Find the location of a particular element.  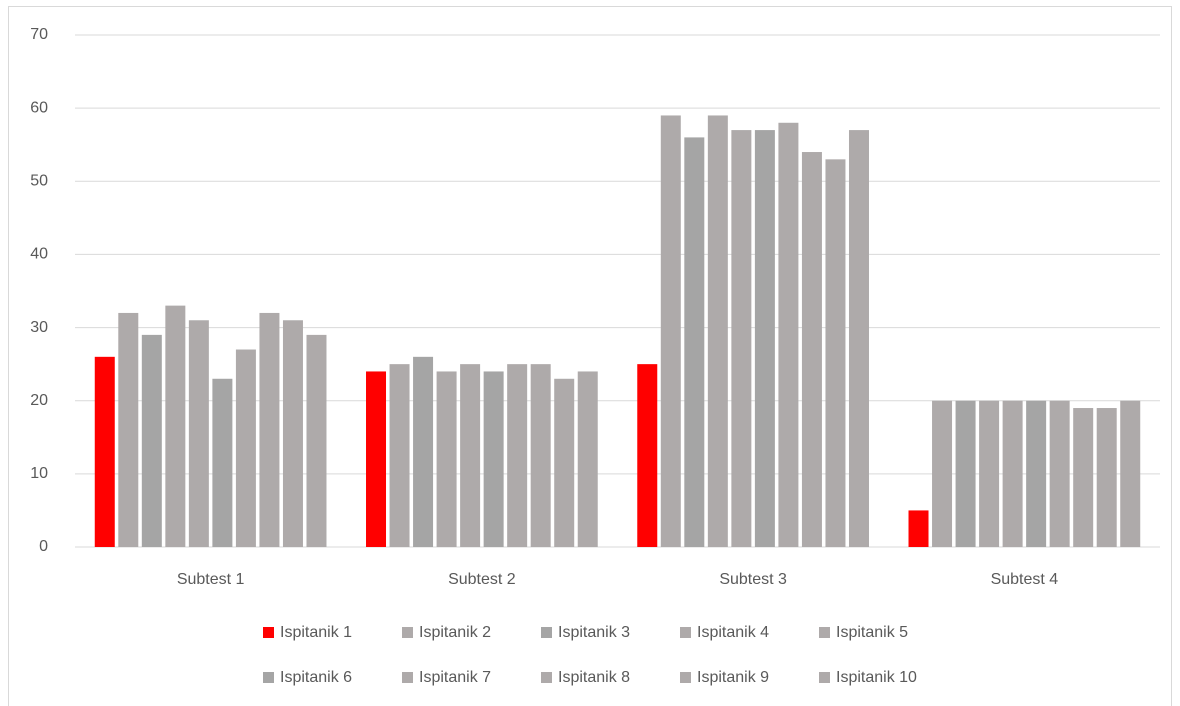

legend-label: Ispitanik 6 is located at coordinates (316, 677).